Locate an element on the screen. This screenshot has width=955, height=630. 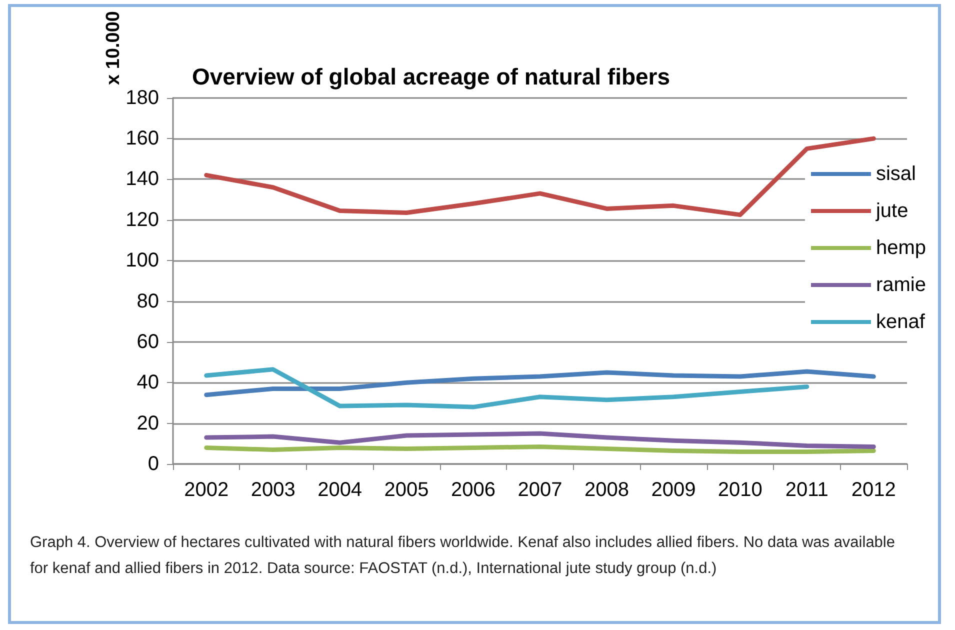
y-tick-label: 0 is located at coordinates (153, 464).